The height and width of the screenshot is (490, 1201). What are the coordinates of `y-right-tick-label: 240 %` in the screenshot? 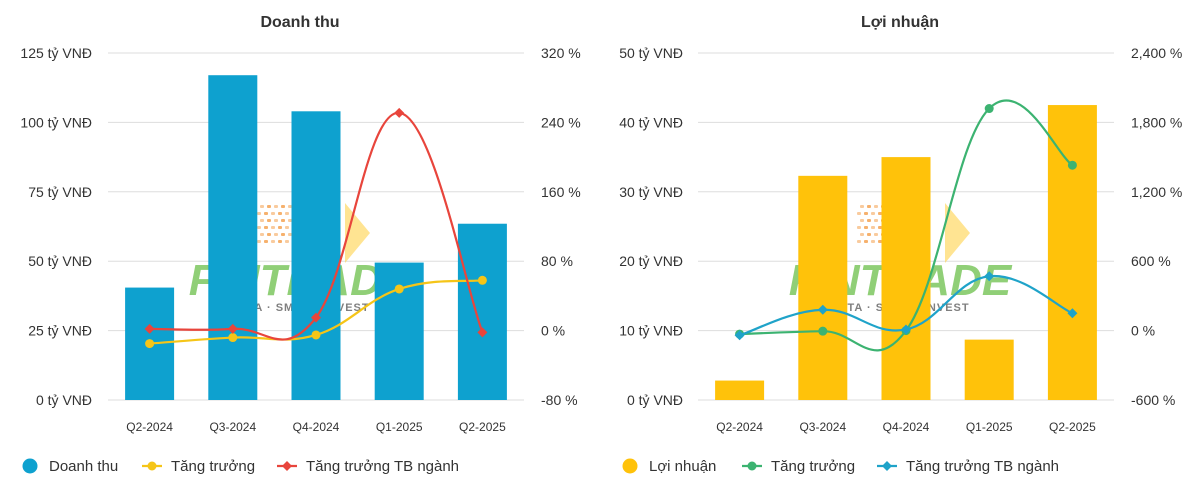 It's located at (561, 122).